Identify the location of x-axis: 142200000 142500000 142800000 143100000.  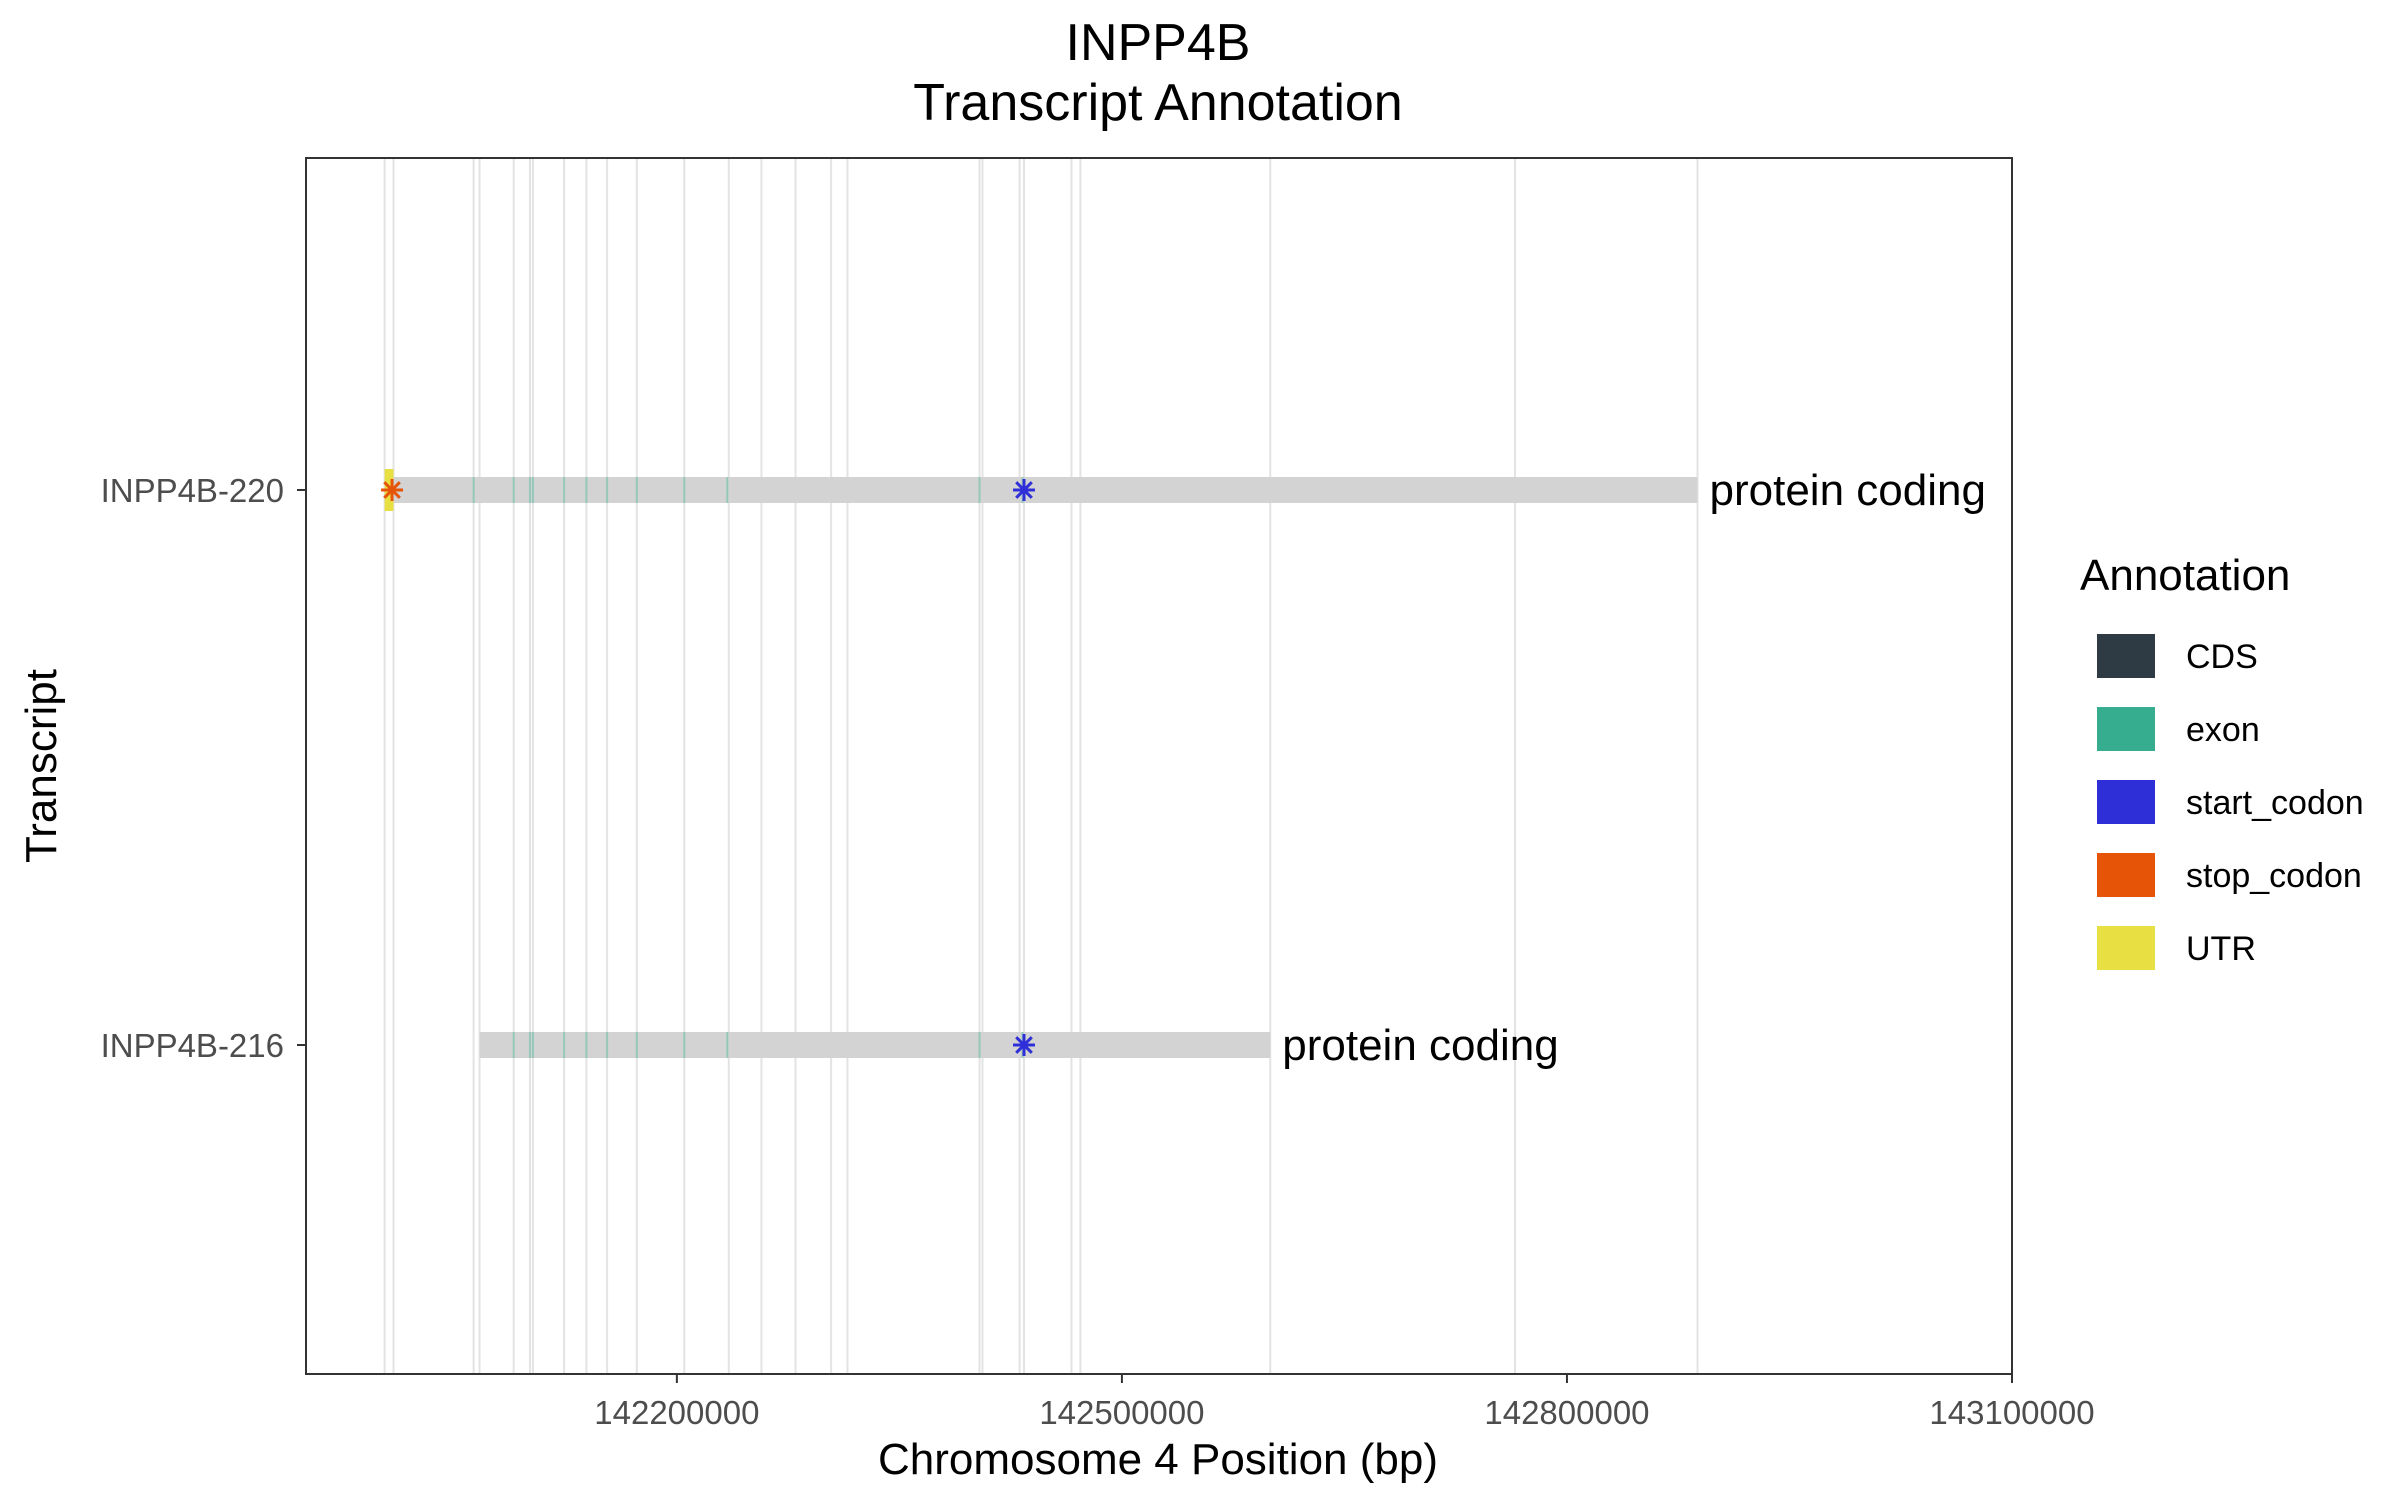
(1344, 1402).